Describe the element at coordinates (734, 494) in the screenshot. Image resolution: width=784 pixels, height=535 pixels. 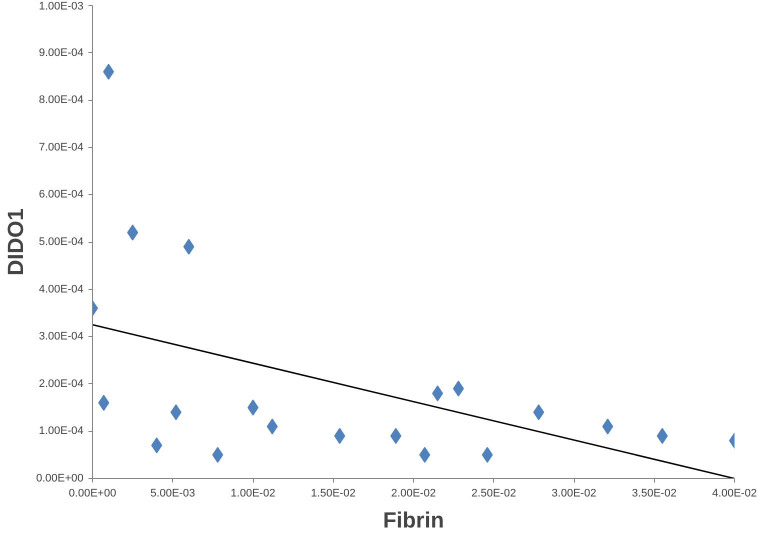
I see `x-tick-label: 4.00E-02` at that location.